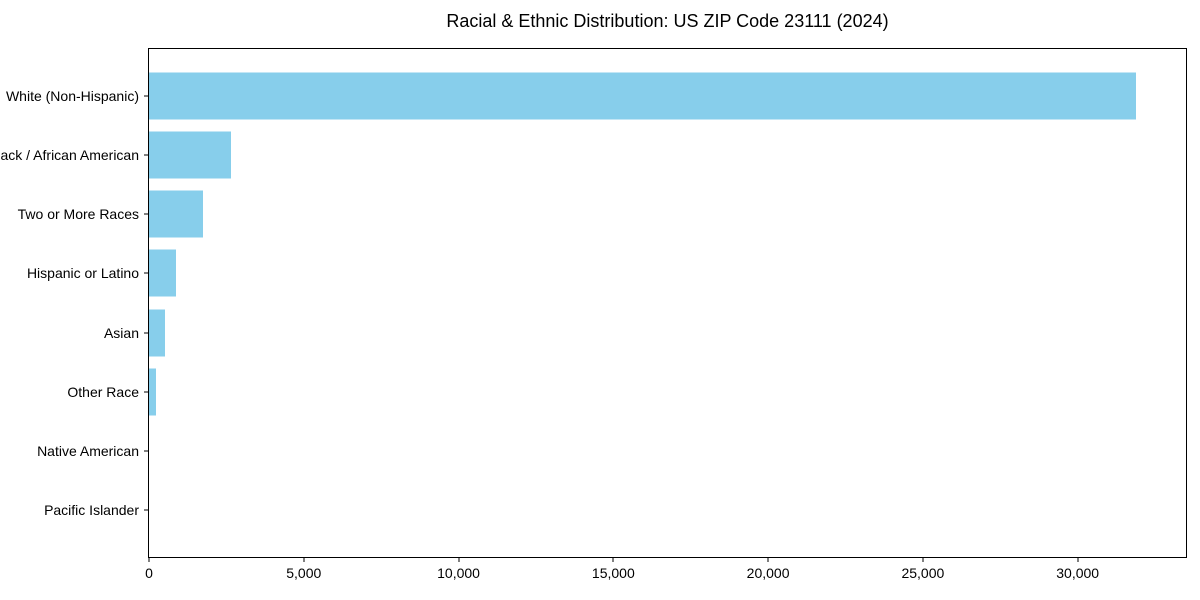 The height and width of the screenshot is (600, 1200). What do you see at coordinates (88, 451) in the screenshot?
I see `y-tick-label: Native American` at bounding box center [88, 451].